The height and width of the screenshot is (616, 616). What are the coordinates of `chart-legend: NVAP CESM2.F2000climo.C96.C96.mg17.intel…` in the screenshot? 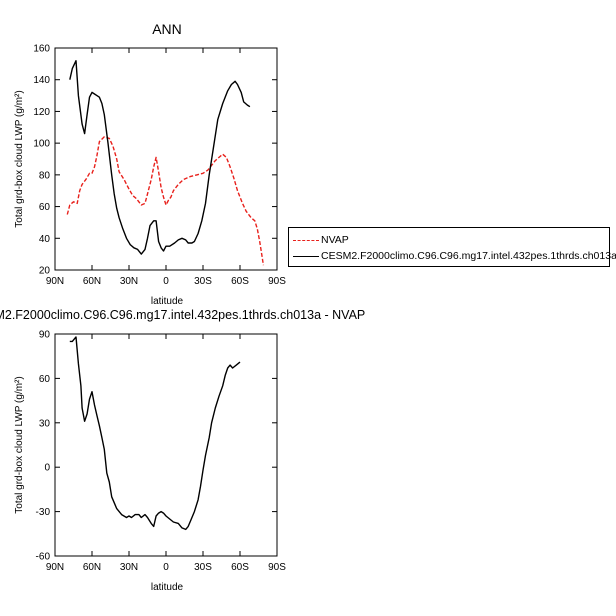 It's located at (452, 247).